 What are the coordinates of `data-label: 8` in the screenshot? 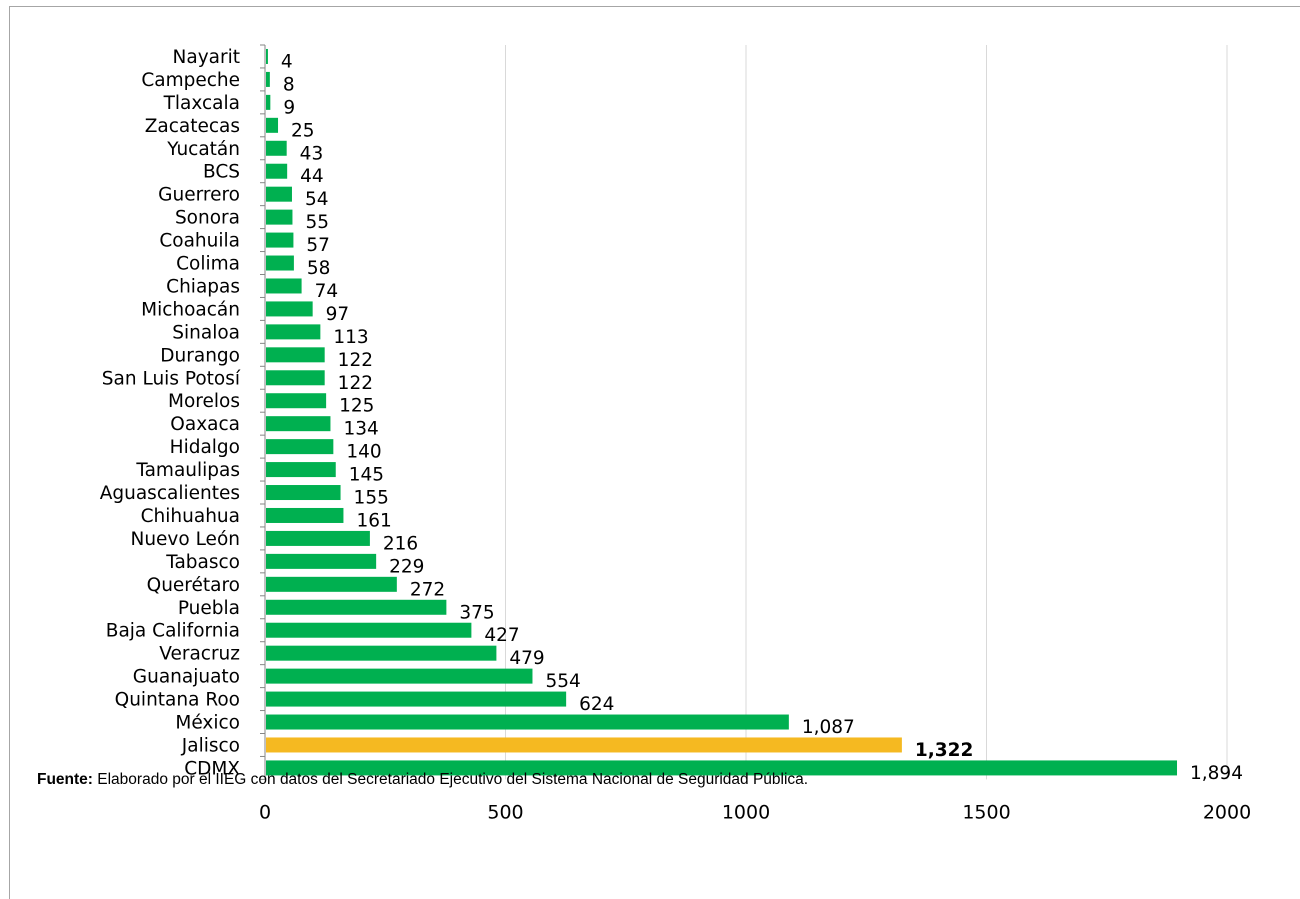 It's located at (289, 84).